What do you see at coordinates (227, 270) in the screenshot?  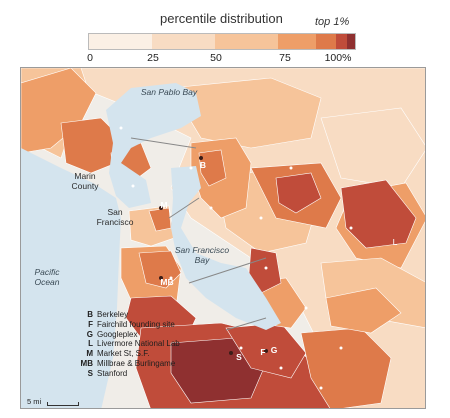 I see `san-mateo-bridge` at bounding box center [227, 270].